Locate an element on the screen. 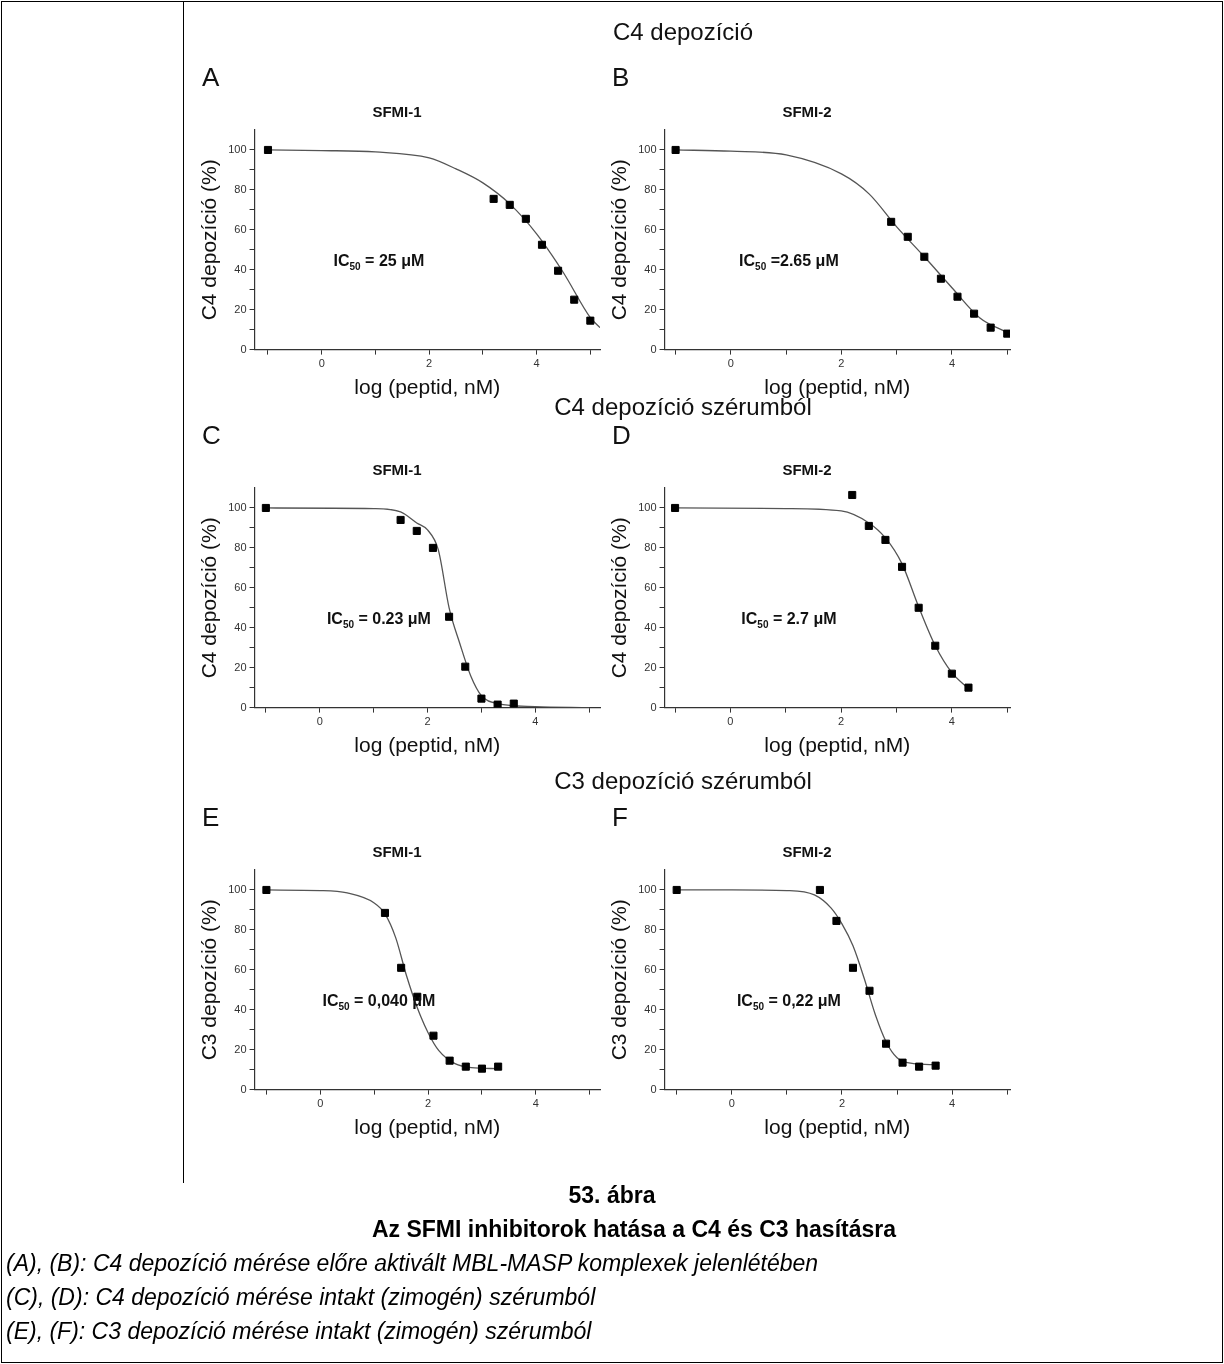  text: C3 depozíció szérumból is located at coordinates (683, 781).